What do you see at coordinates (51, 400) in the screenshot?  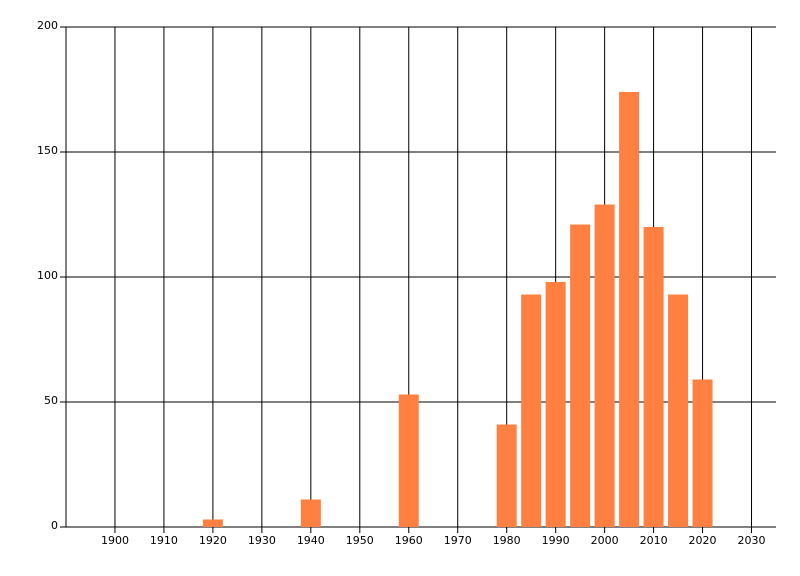 I see `y-tick-label: 50` at bounding box center [51, 400].